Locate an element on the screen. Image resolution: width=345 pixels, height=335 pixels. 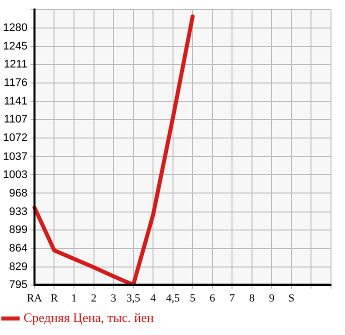
x-tick-label: 3 is located at coordinates (113, 298).